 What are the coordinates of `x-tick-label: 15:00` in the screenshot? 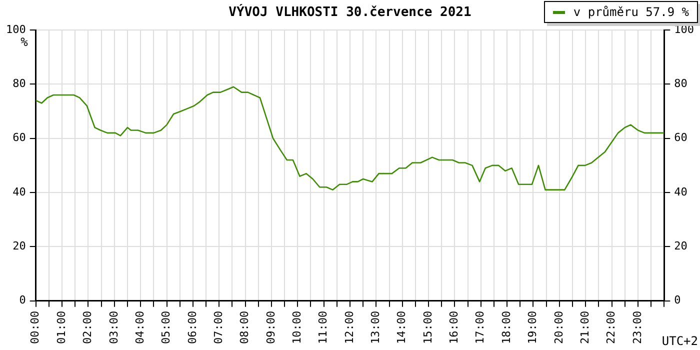 It's located at (427, 327).